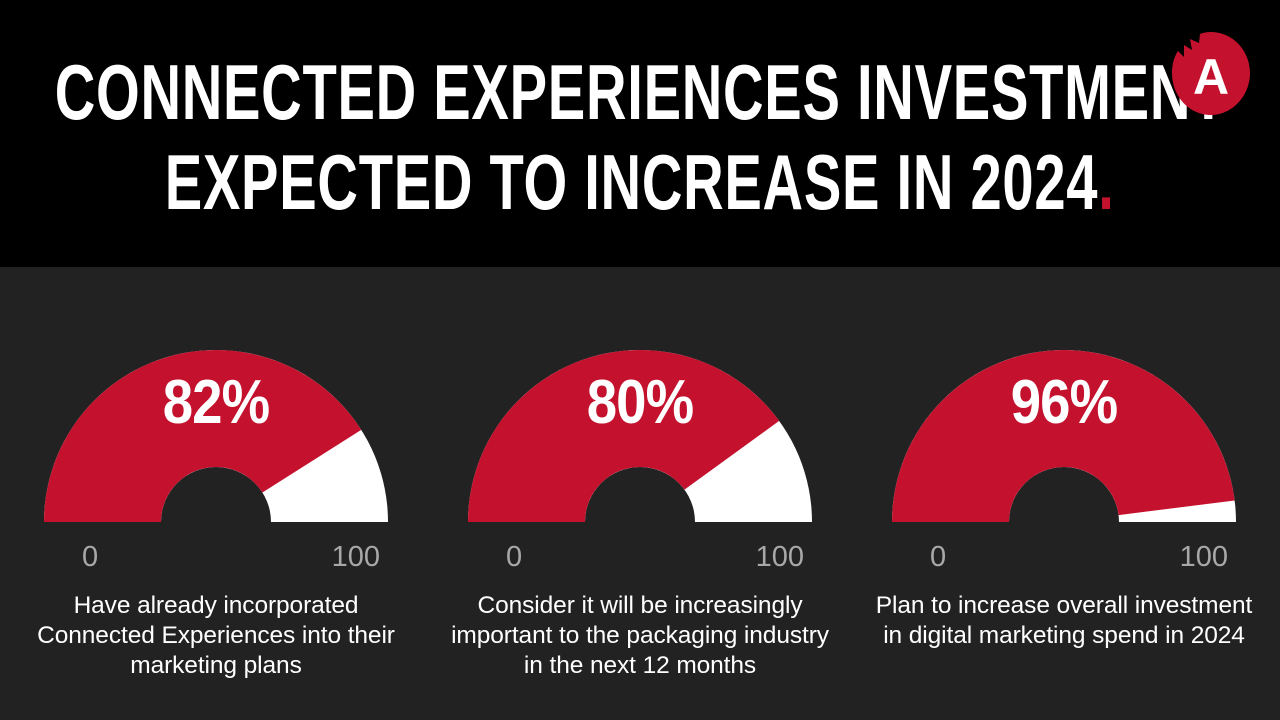 Image resolution: width=1280 pixels, height=720 pixels. Describe the element at coordinates (1106, 181) in the screenshot. I see `title-accent-period: .` at that location.